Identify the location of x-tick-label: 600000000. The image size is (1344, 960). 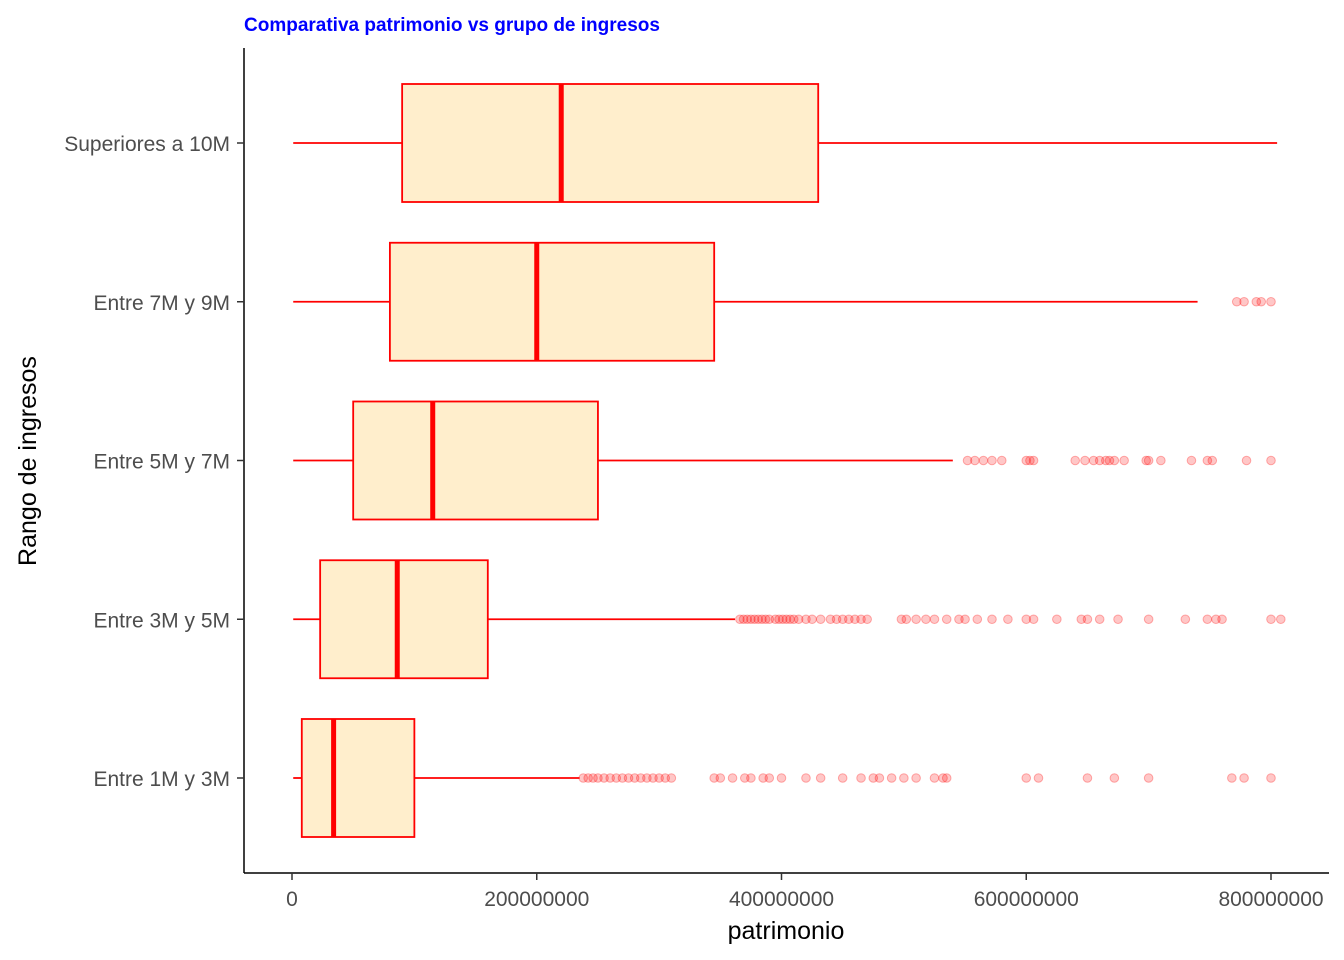
(1026, 899).